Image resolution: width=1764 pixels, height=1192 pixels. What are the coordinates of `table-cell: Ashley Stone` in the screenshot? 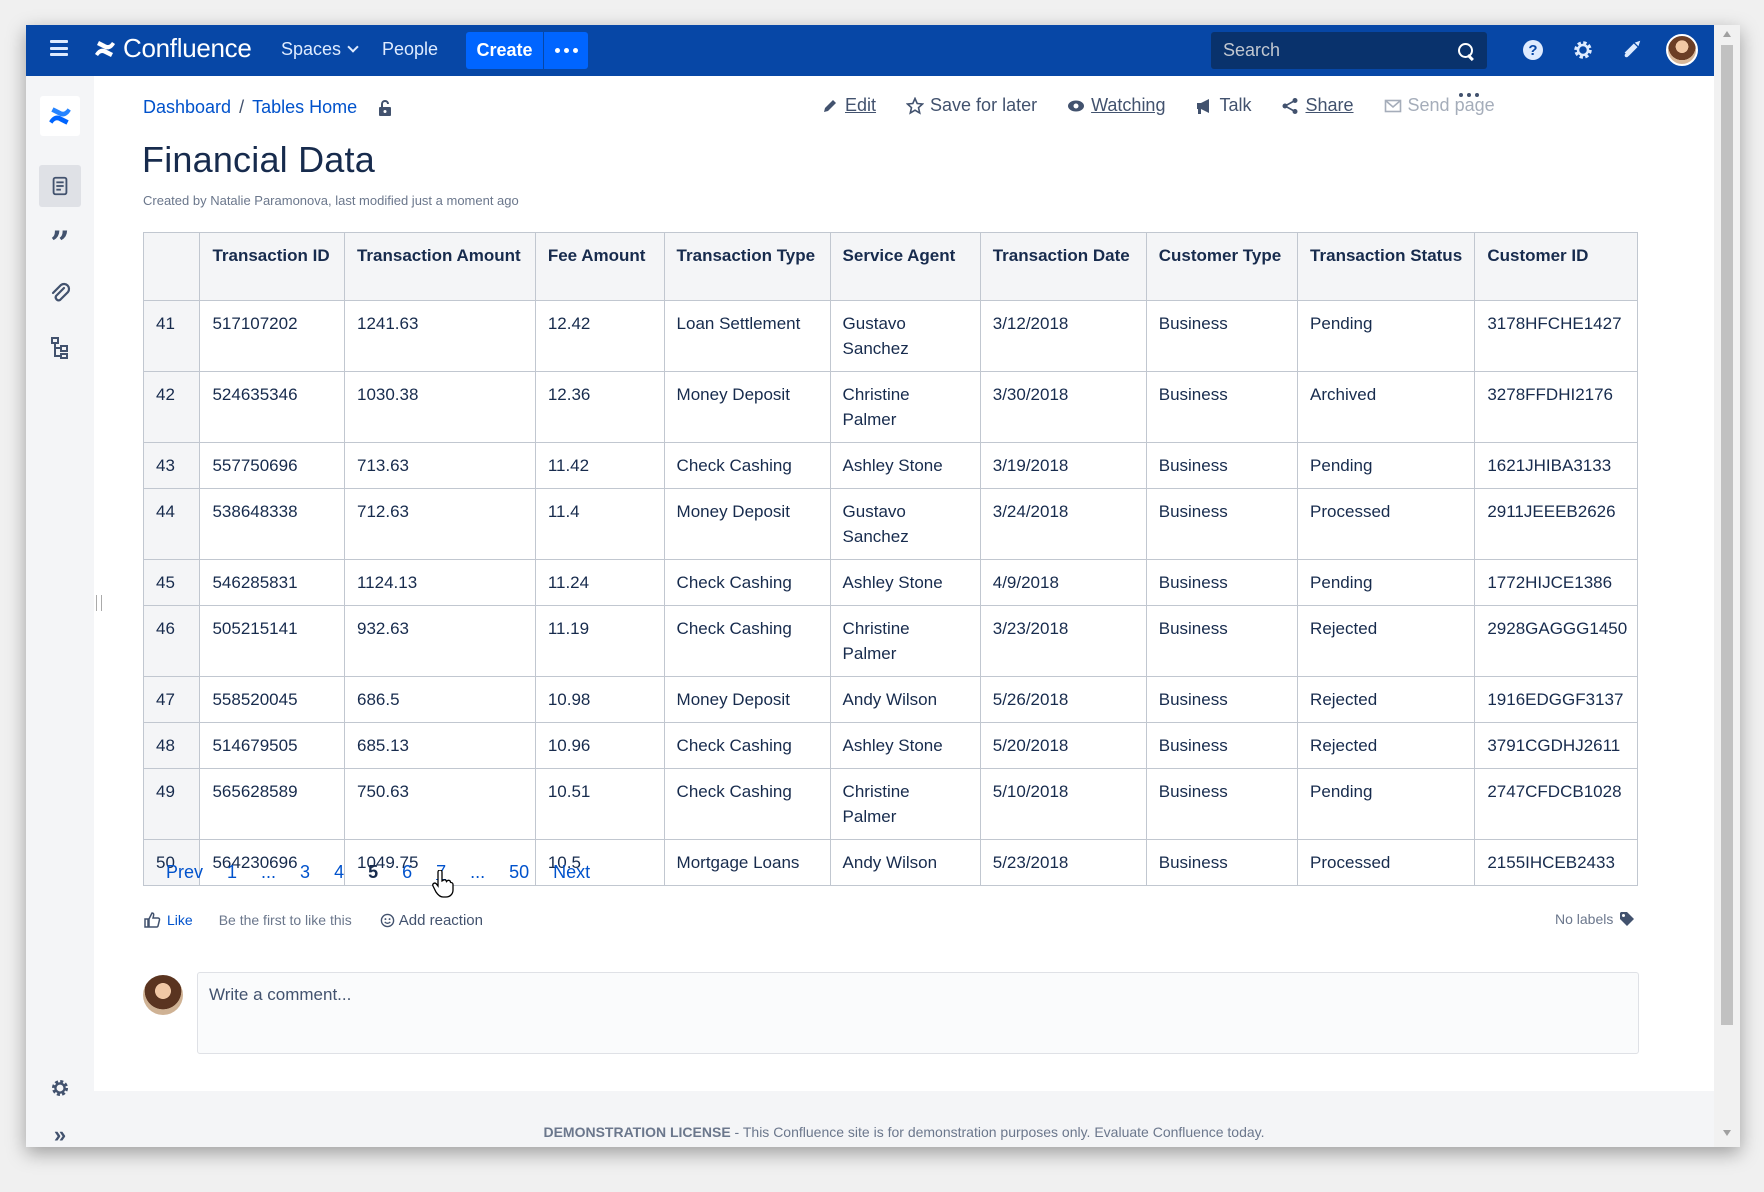 It's located at (905, 582).